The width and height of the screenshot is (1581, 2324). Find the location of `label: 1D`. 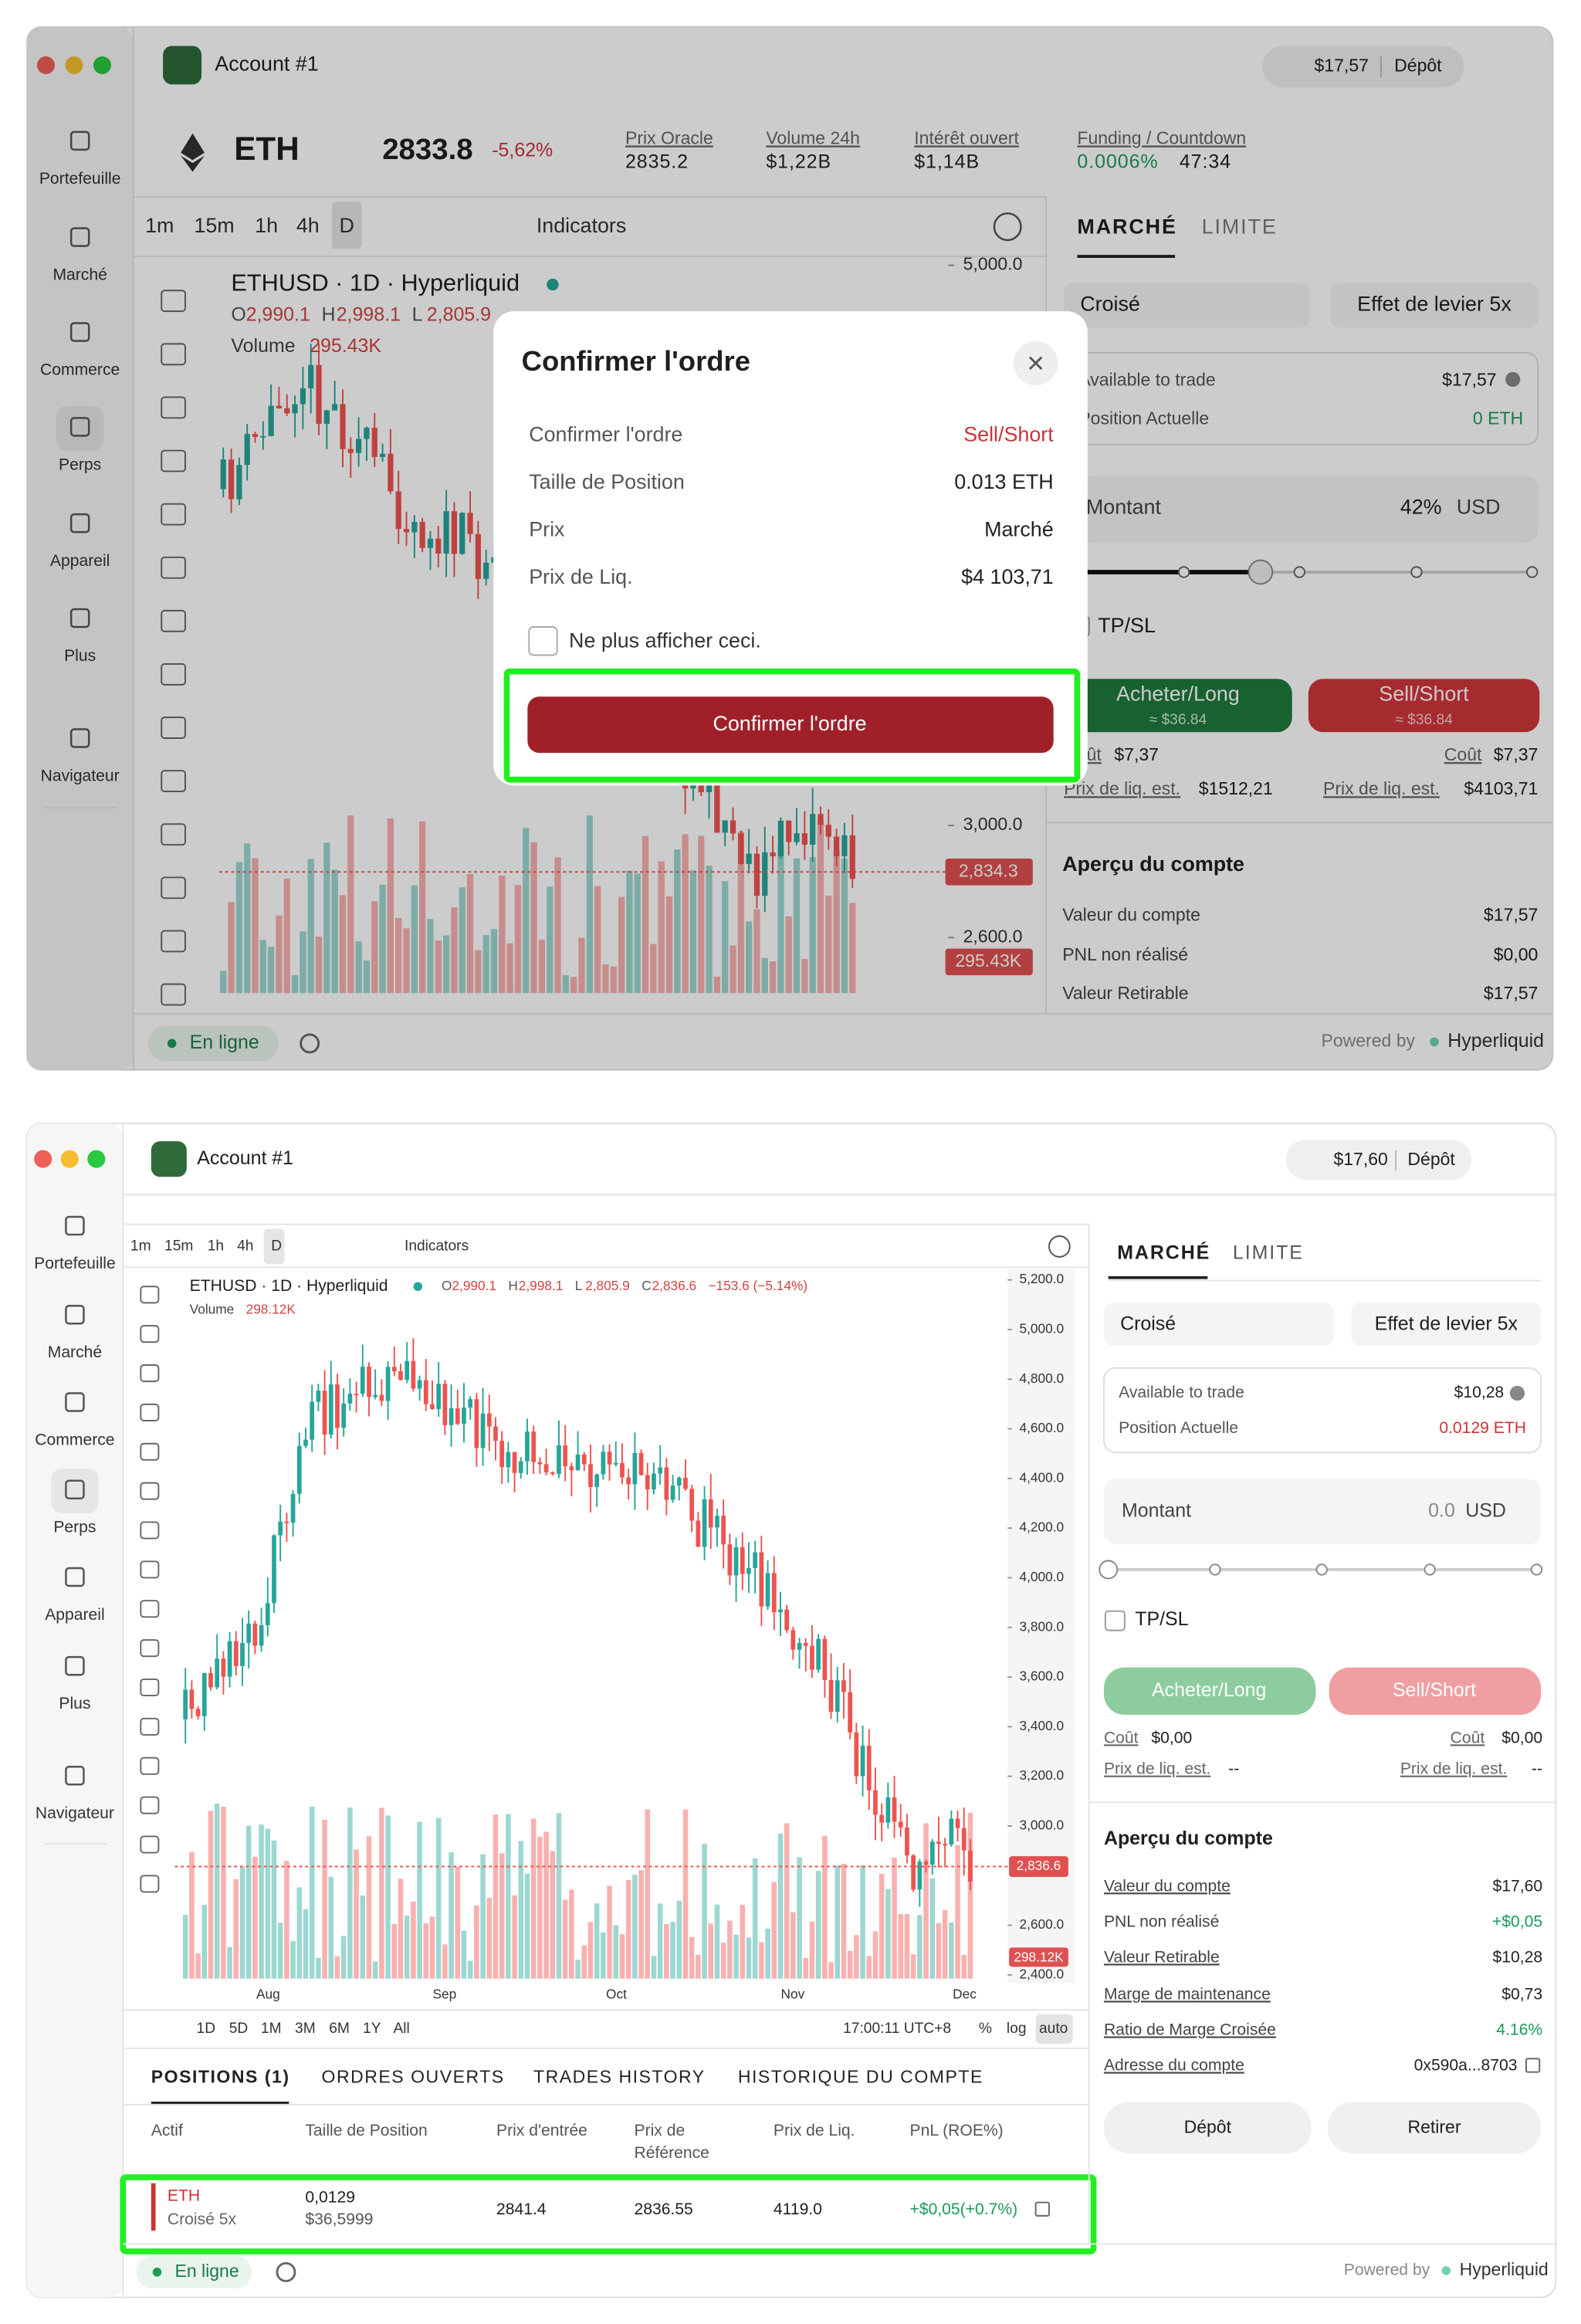

label: 1D is located at coordinates (206, 2029).